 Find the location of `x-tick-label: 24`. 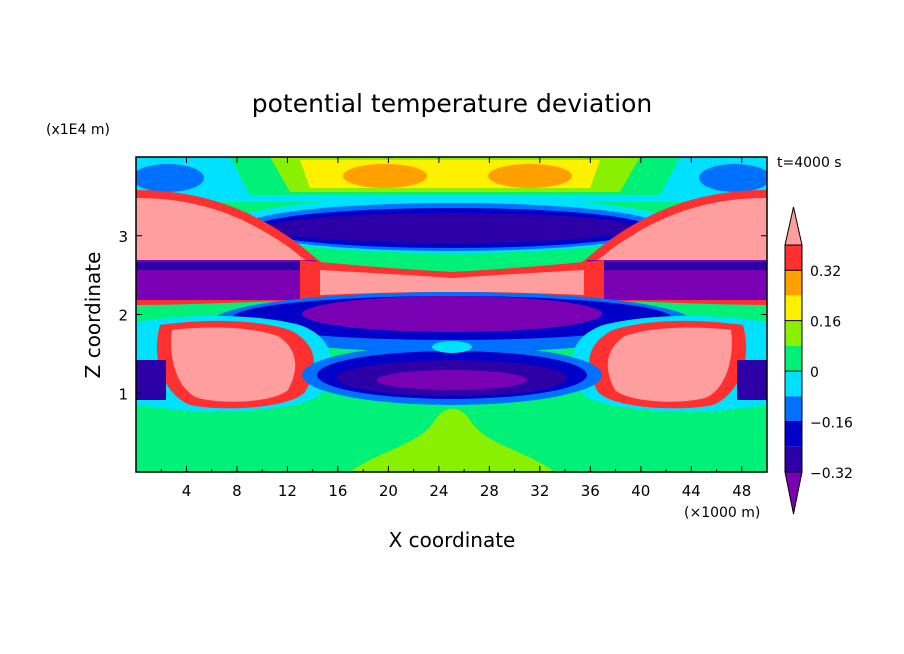

x-tick-label: 24 is located at coordinates (438, 491).